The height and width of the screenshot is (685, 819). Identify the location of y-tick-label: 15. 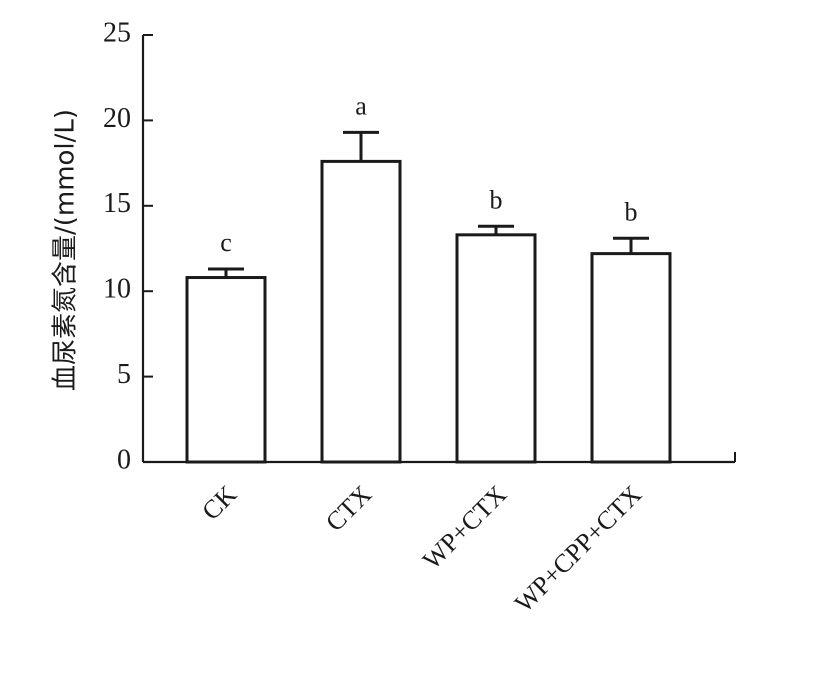
(117, 203).